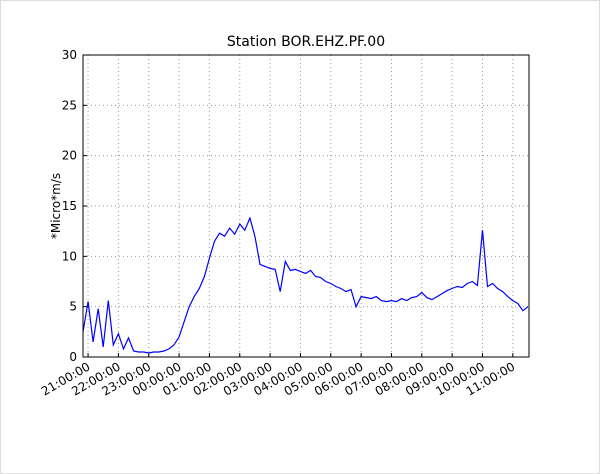 The width and height of the screenshot is (600, 474). Describe the element at coordinates (69, 55) in the screenshot. I see `y-tick-label: 30` at that location.